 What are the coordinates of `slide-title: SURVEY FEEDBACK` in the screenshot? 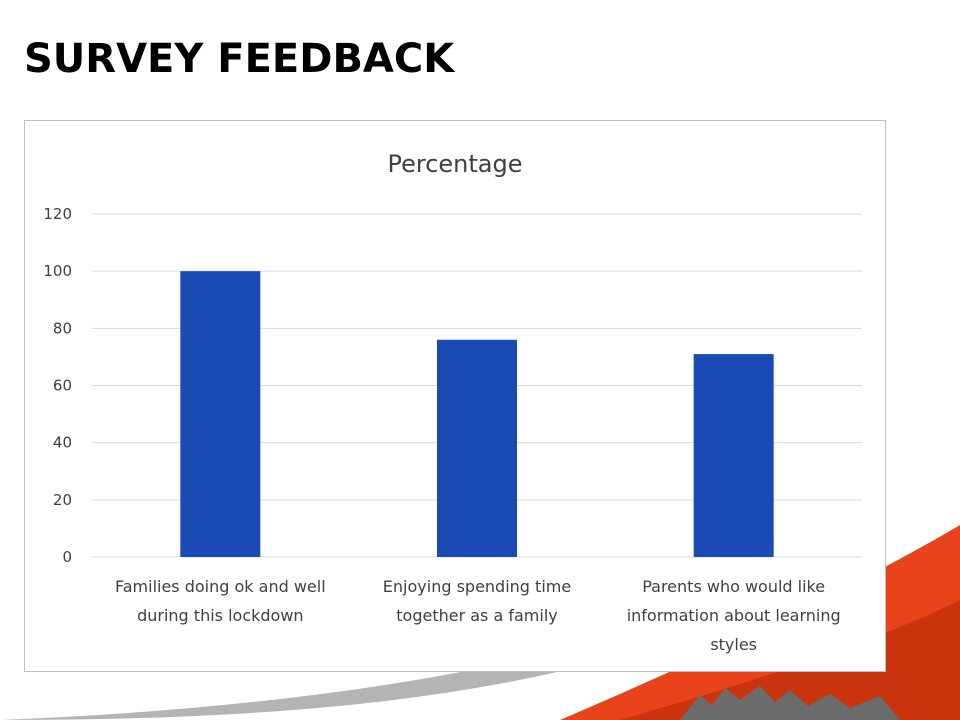 It's located at (239, 59).